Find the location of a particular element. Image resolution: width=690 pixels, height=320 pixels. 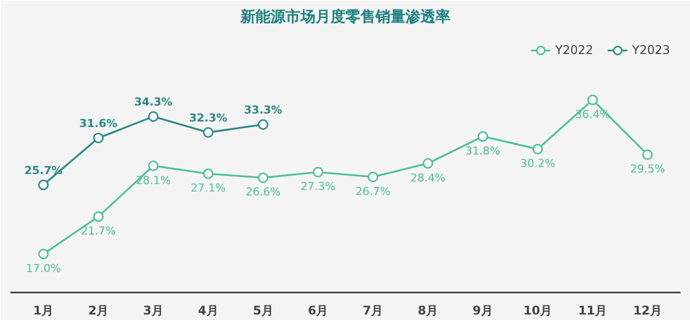

data-label: 21.7% is located at coordinates (98, 231).